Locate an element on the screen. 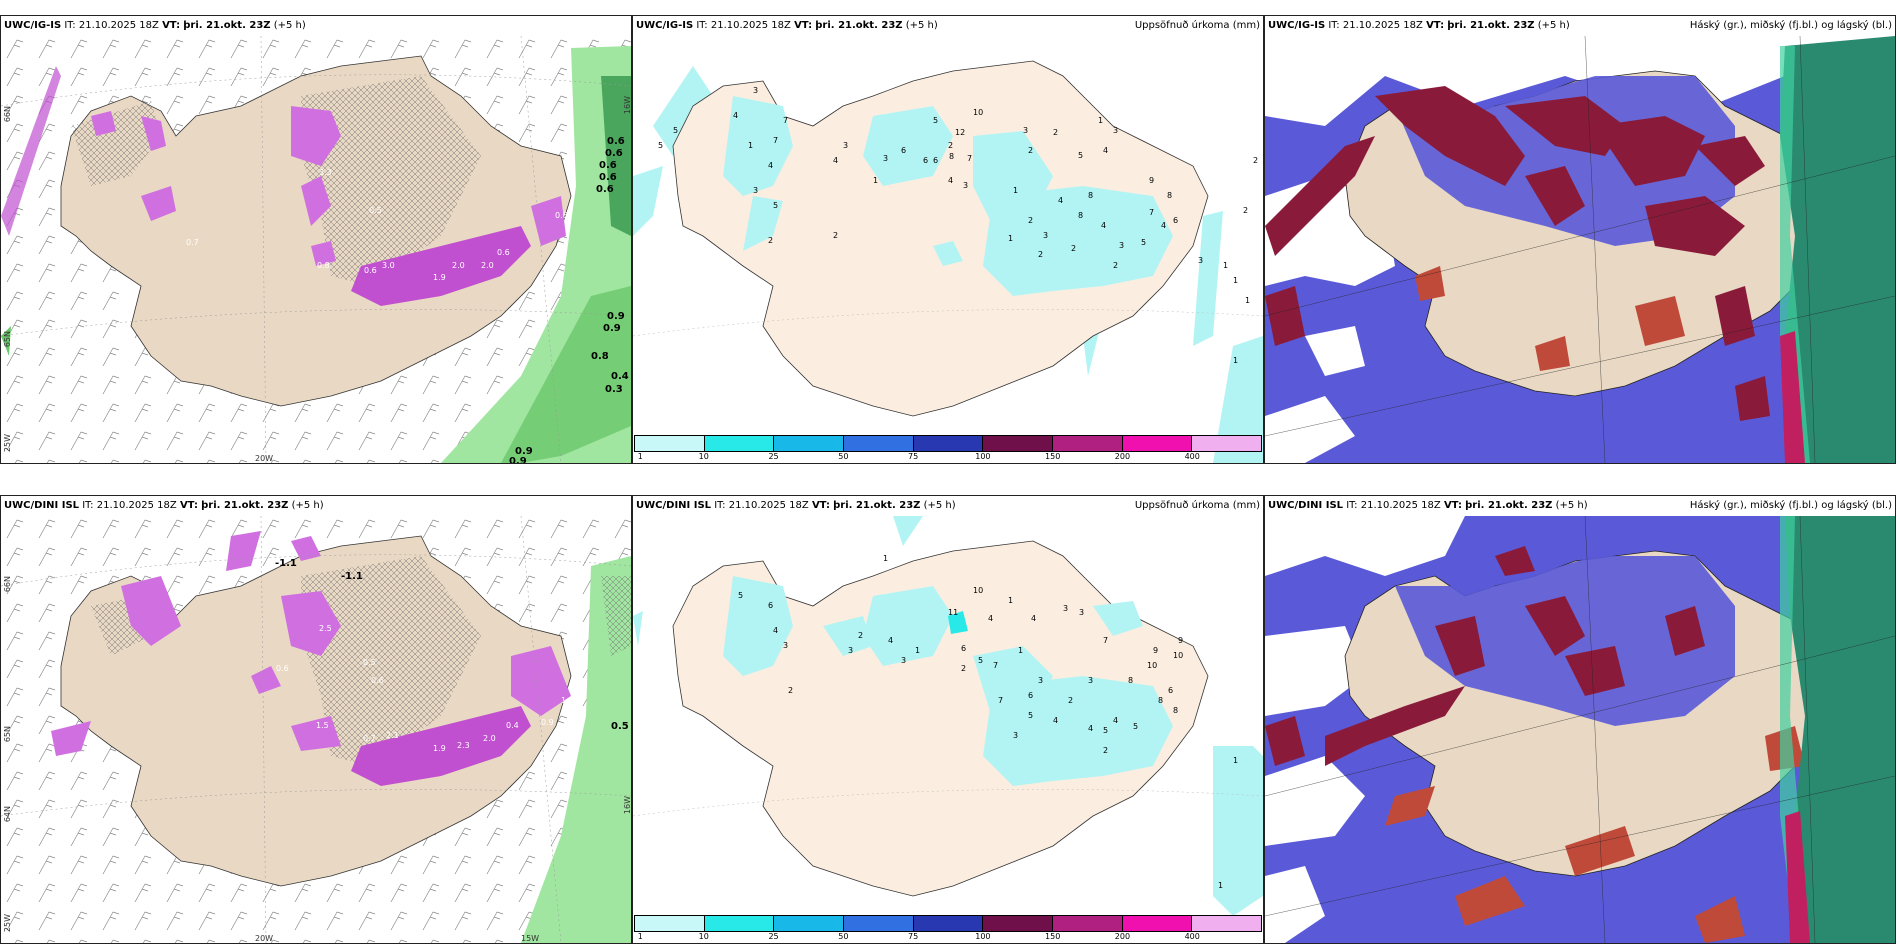 This screenshot has height=950, width=1900. lat-label: 65N is located at coordinates (7, 339).